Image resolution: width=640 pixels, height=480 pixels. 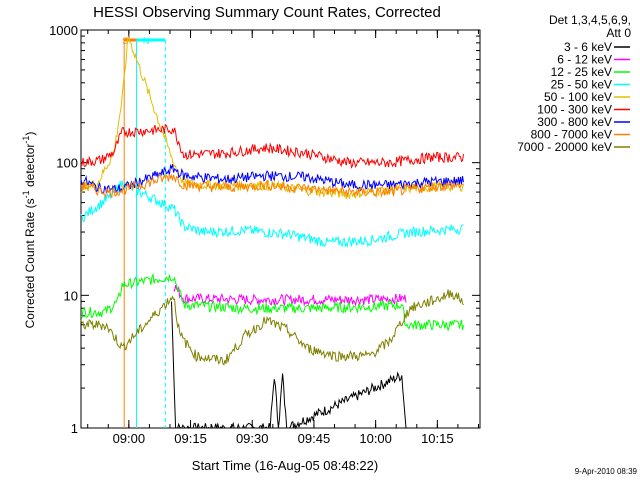 I want to click on x-tick-label: 10:15, so click(x=437, y=438).